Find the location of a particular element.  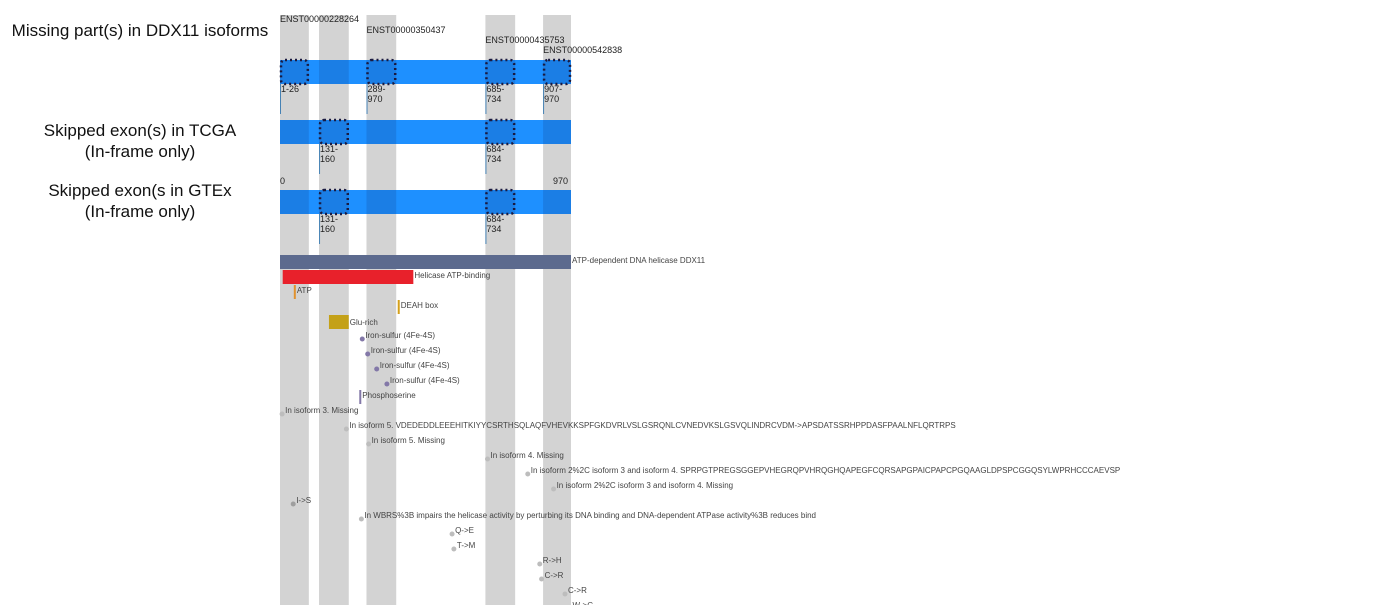

transcript-label-2: ENST00000435753 is located at coordinates (524, 40).